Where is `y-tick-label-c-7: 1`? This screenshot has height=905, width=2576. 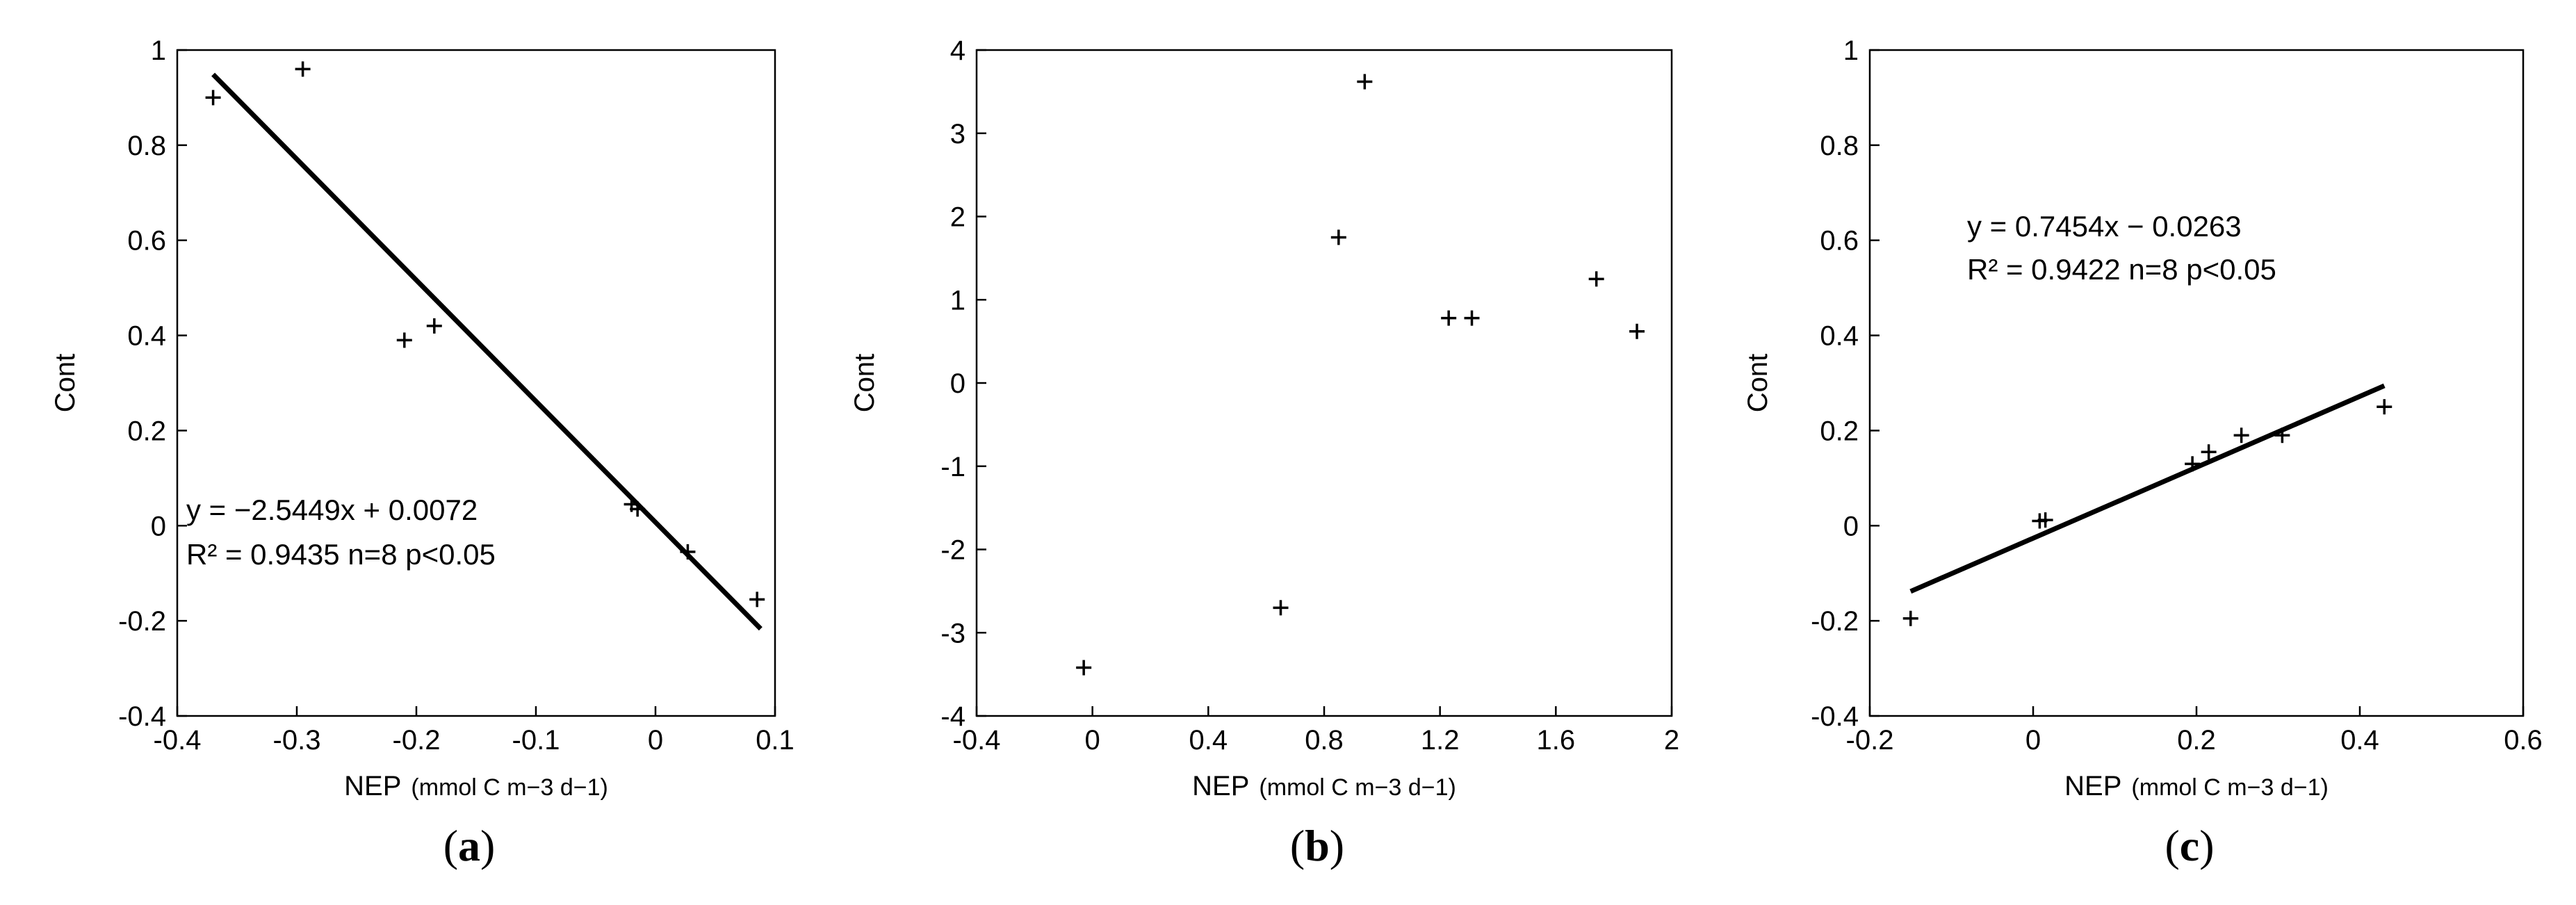
y-tick-label-c-7: 1 is located at coordinates (1851, 50).